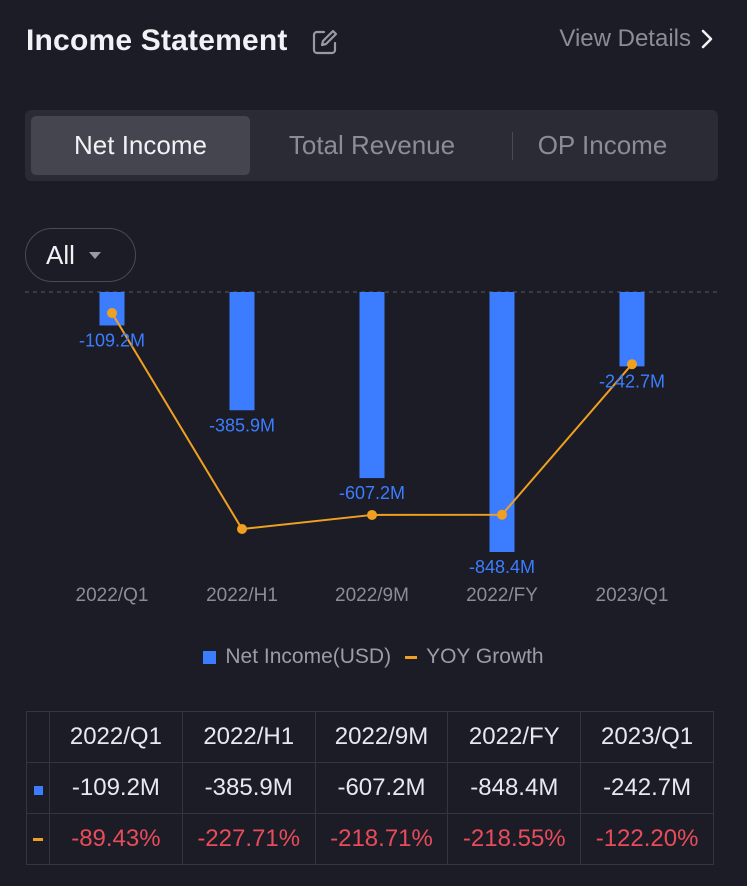 The image size is (747, 886). Describe the element at coordinates (38, 839) in the screenshot. I see `yoy-marker` at that location.